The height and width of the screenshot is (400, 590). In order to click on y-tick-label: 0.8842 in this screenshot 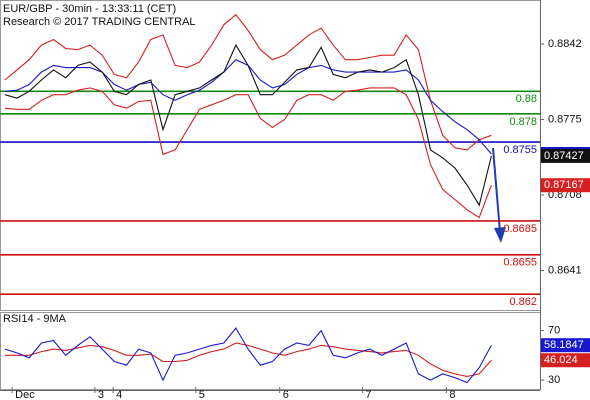, I will do `click(565, 44)`.